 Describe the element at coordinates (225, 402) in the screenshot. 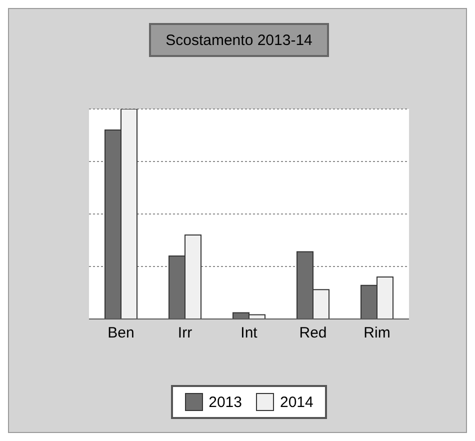

I see `legend-label: 2013` at that location.